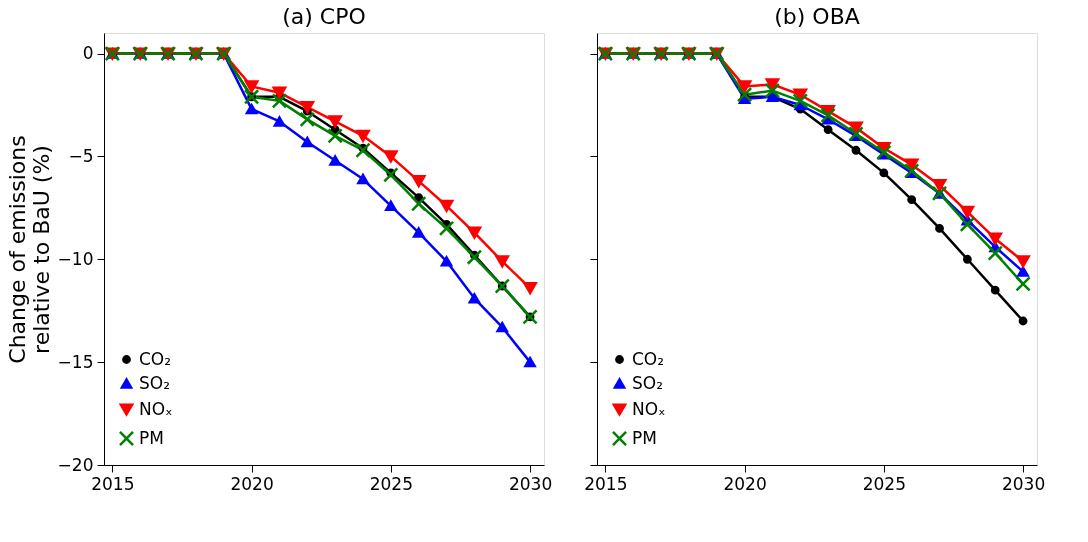  Describe the element at coordinates (88, 53) in the screenshot. I see `y-tick-label: 0` at that location.